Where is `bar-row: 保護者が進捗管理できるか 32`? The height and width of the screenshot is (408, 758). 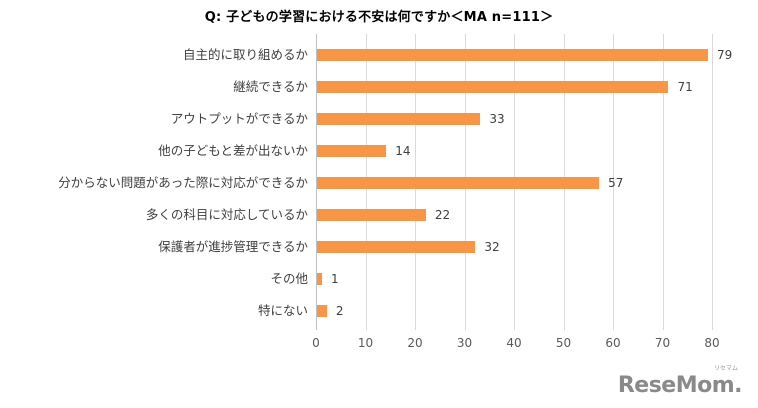
bar-row: 保護者が進捗管理できるか 32 is located at coordinates (437, 247).